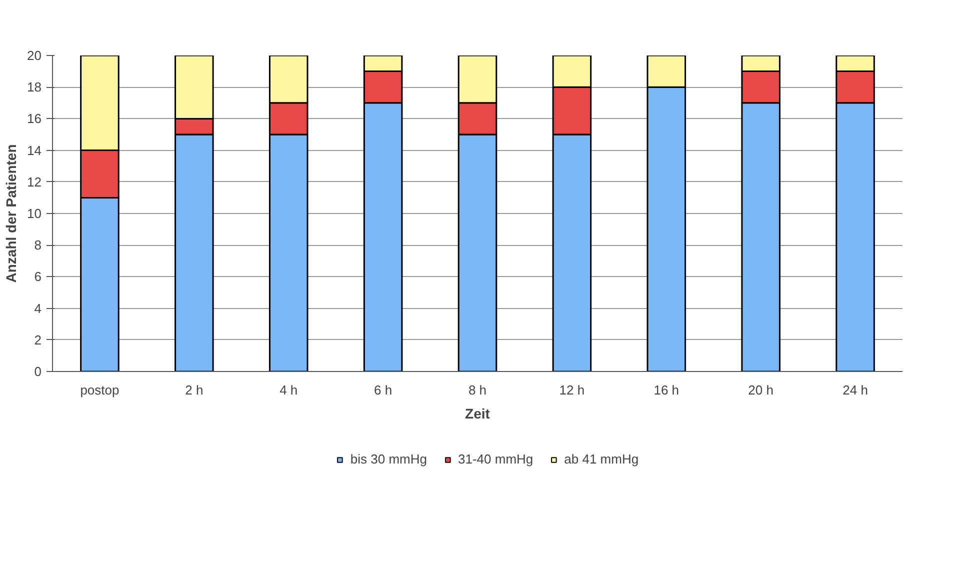 The height and width of the screenshot is (563, 976). What do you see at coordinates (34, 87) in the screenshot?
I see `y-tick-label: 18` at bounding box center [34, 87].